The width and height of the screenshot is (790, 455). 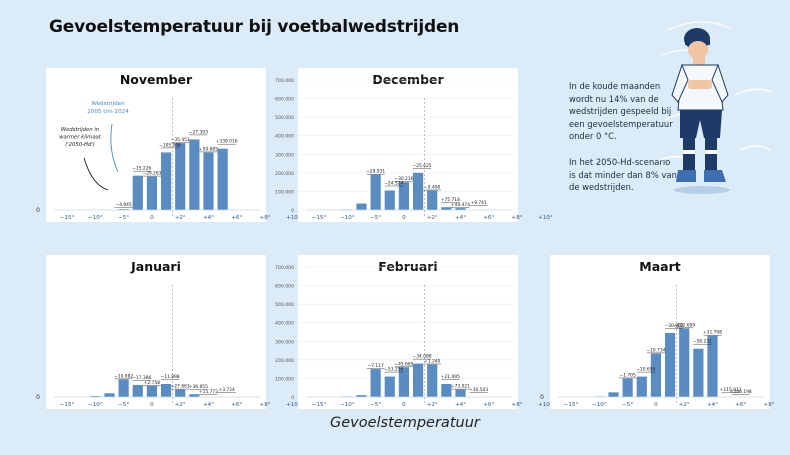 What do you see at coordinates (152, 383) in the screenshot?
I see `chart-2-data-label: +2.758` at bounding box center [152, 383].